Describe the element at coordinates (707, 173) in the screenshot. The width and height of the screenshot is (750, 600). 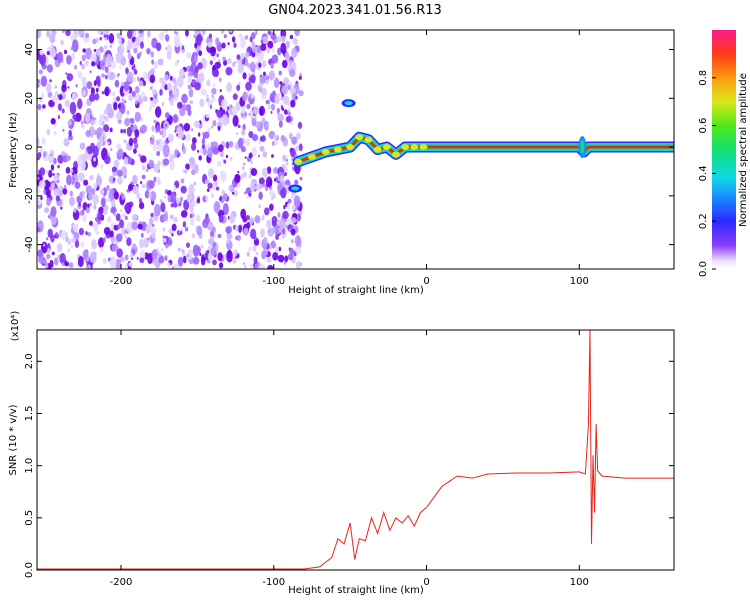
I see `colorbar-ticks: 0.0 0.2 0.4 0.6 0.8` at that location.